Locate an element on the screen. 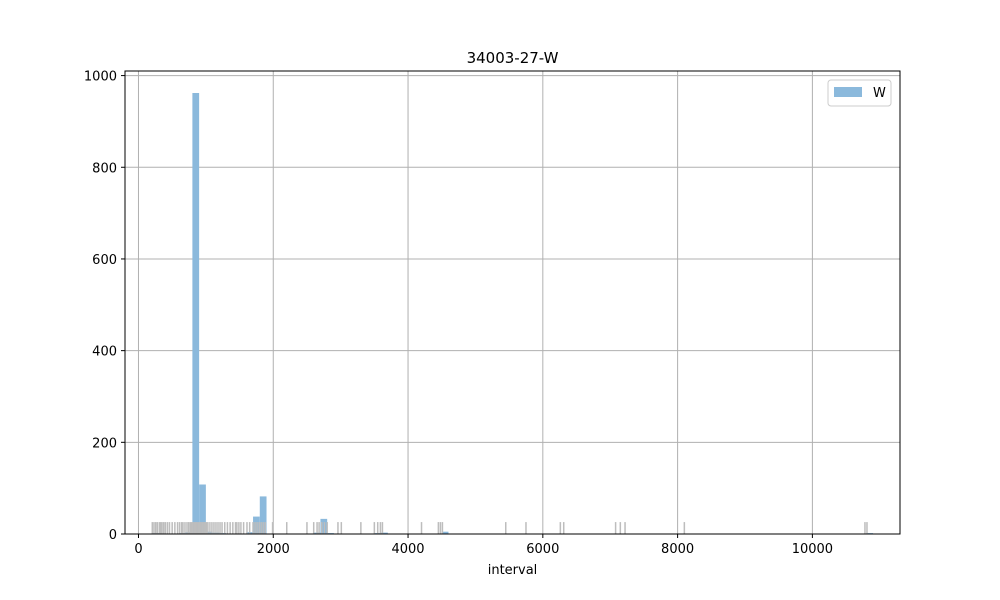 The image size is (1000, 600). x-tick-label: 0 is located at coordinates (138, 549).